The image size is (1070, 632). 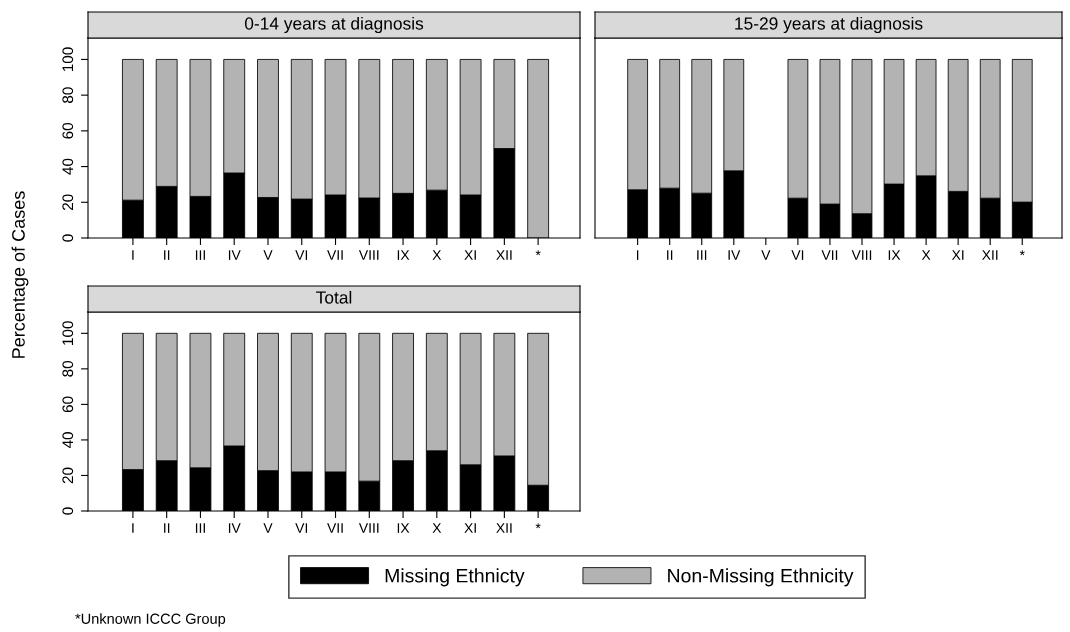 What do you see at coordinates (20, 274) in the screenshot?
I see `y-axis-title: Percentage of Cases` at bounding box center [20, 274].